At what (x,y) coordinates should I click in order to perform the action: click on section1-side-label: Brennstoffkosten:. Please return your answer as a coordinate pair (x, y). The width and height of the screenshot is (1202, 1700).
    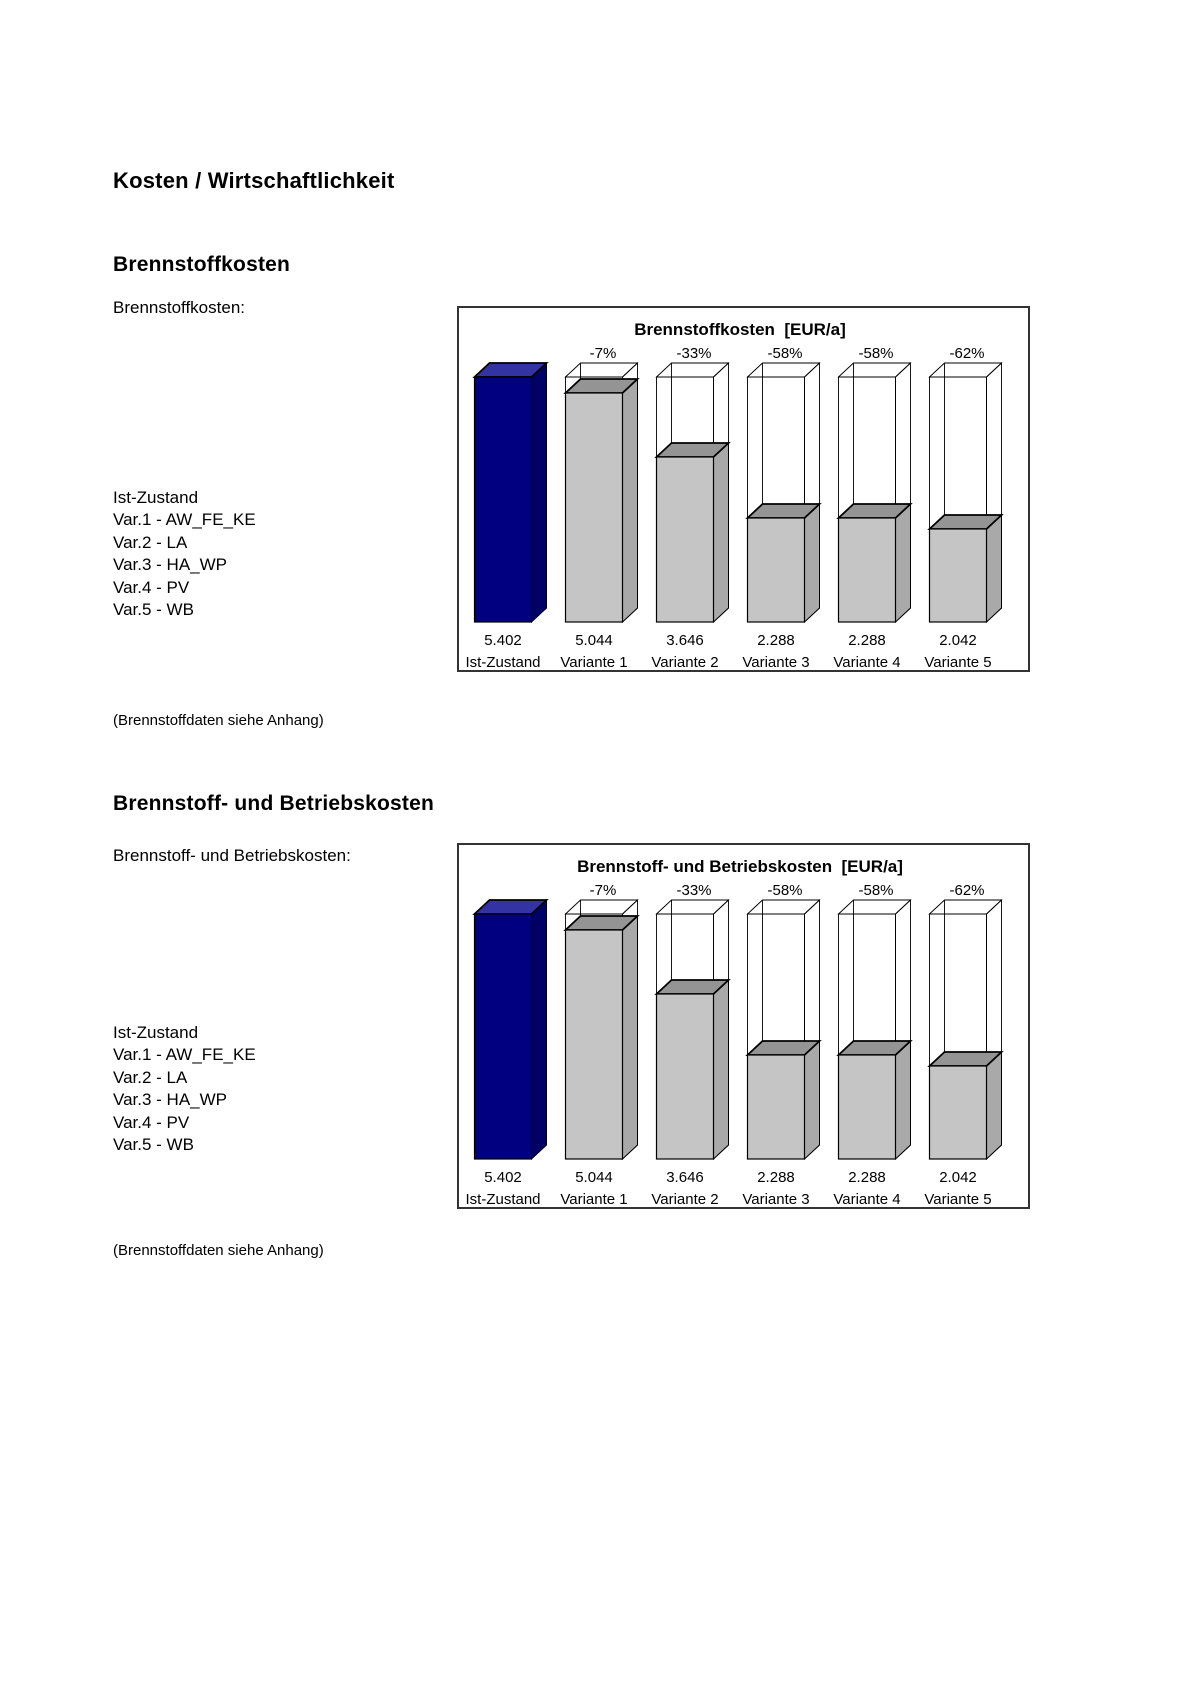
    Looking at the image, I should click on (179, 307).